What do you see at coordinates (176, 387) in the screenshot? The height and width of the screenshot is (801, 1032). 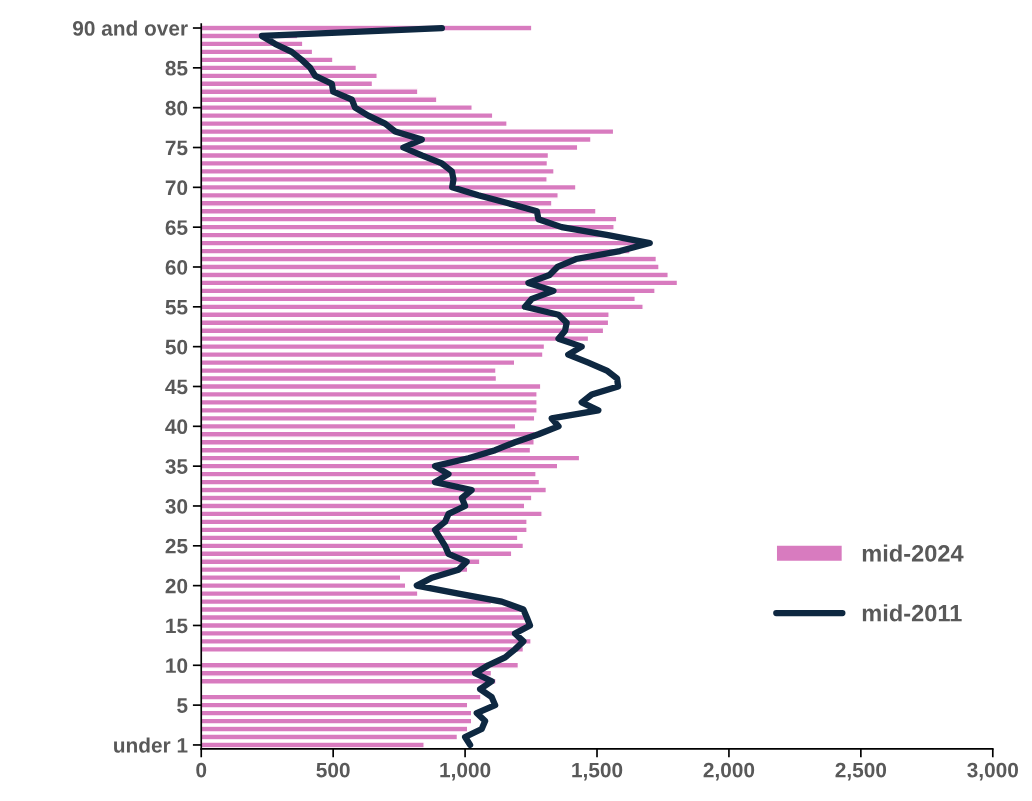 I see `y-tick-label: 45` at bounding box center [176, 387].